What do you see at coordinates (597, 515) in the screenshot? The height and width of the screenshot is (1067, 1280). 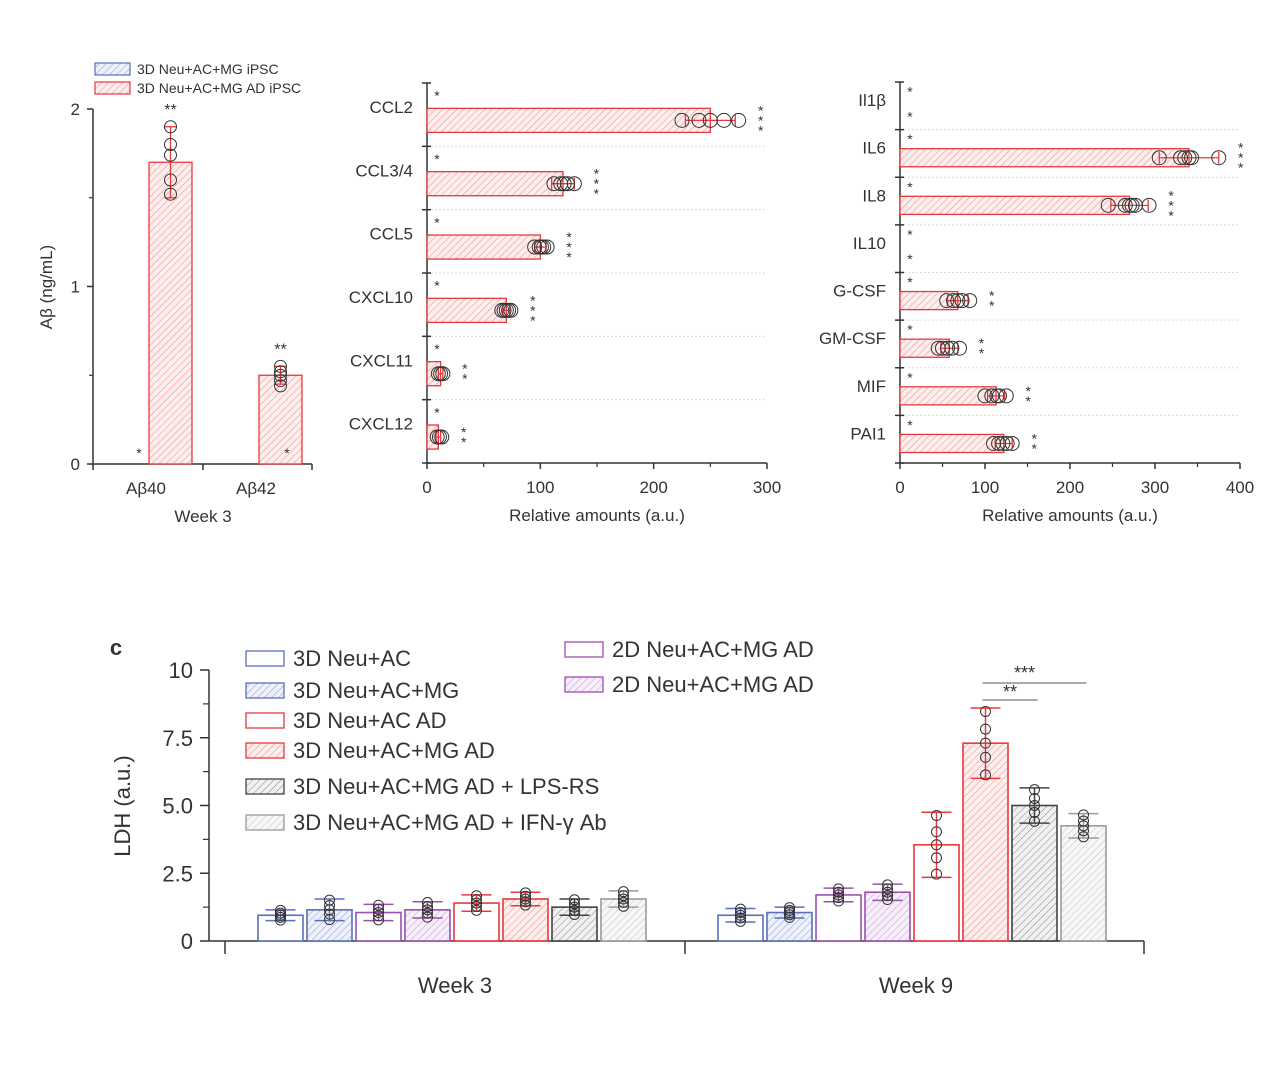 I see `x-axis-label: Relative amounts (a.u.)` at bounding box center [597, 515].